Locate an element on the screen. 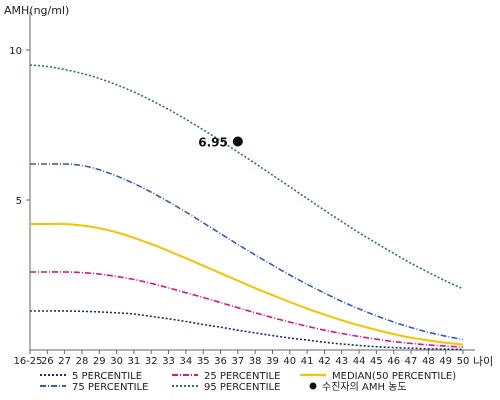 This screenshot has width=500, height=400. x-tick-label: 43 is located at coordinates (341, 361).